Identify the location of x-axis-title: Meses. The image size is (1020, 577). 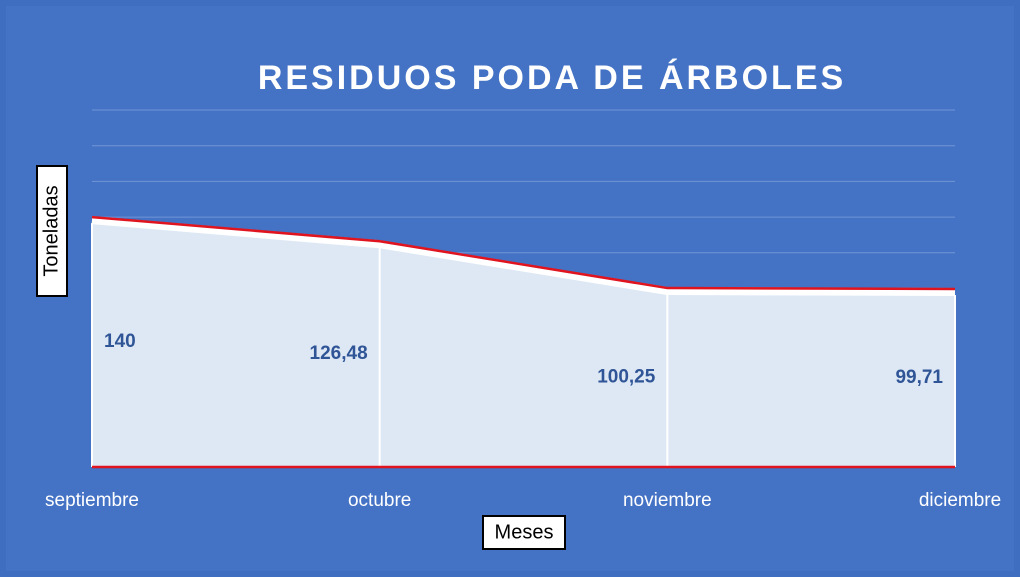
(524, 532).